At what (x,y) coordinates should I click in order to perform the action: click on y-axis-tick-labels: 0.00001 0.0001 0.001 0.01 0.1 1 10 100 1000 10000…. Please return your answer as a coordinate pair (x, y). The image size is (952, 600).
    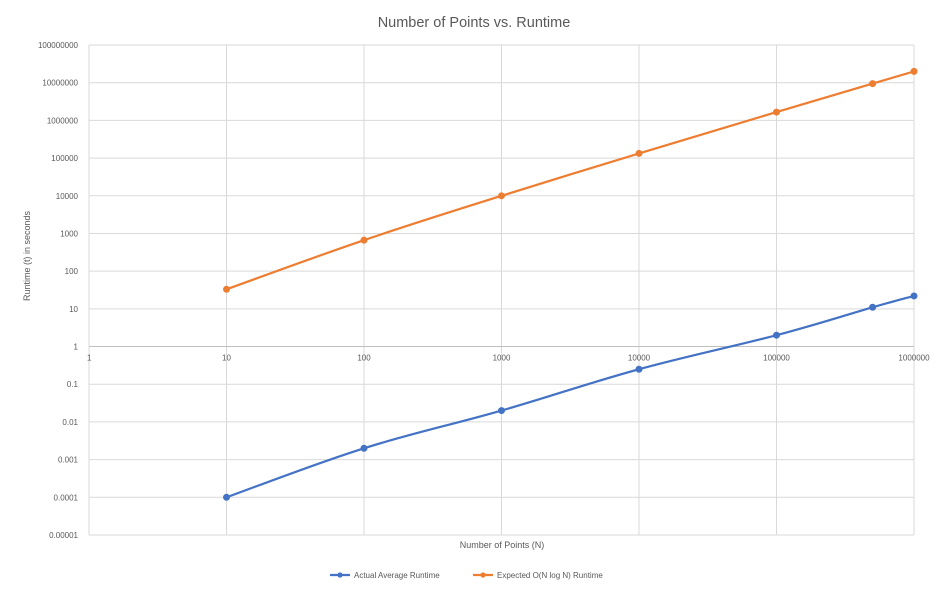
    Looking at the image, I should click on (58, 290).